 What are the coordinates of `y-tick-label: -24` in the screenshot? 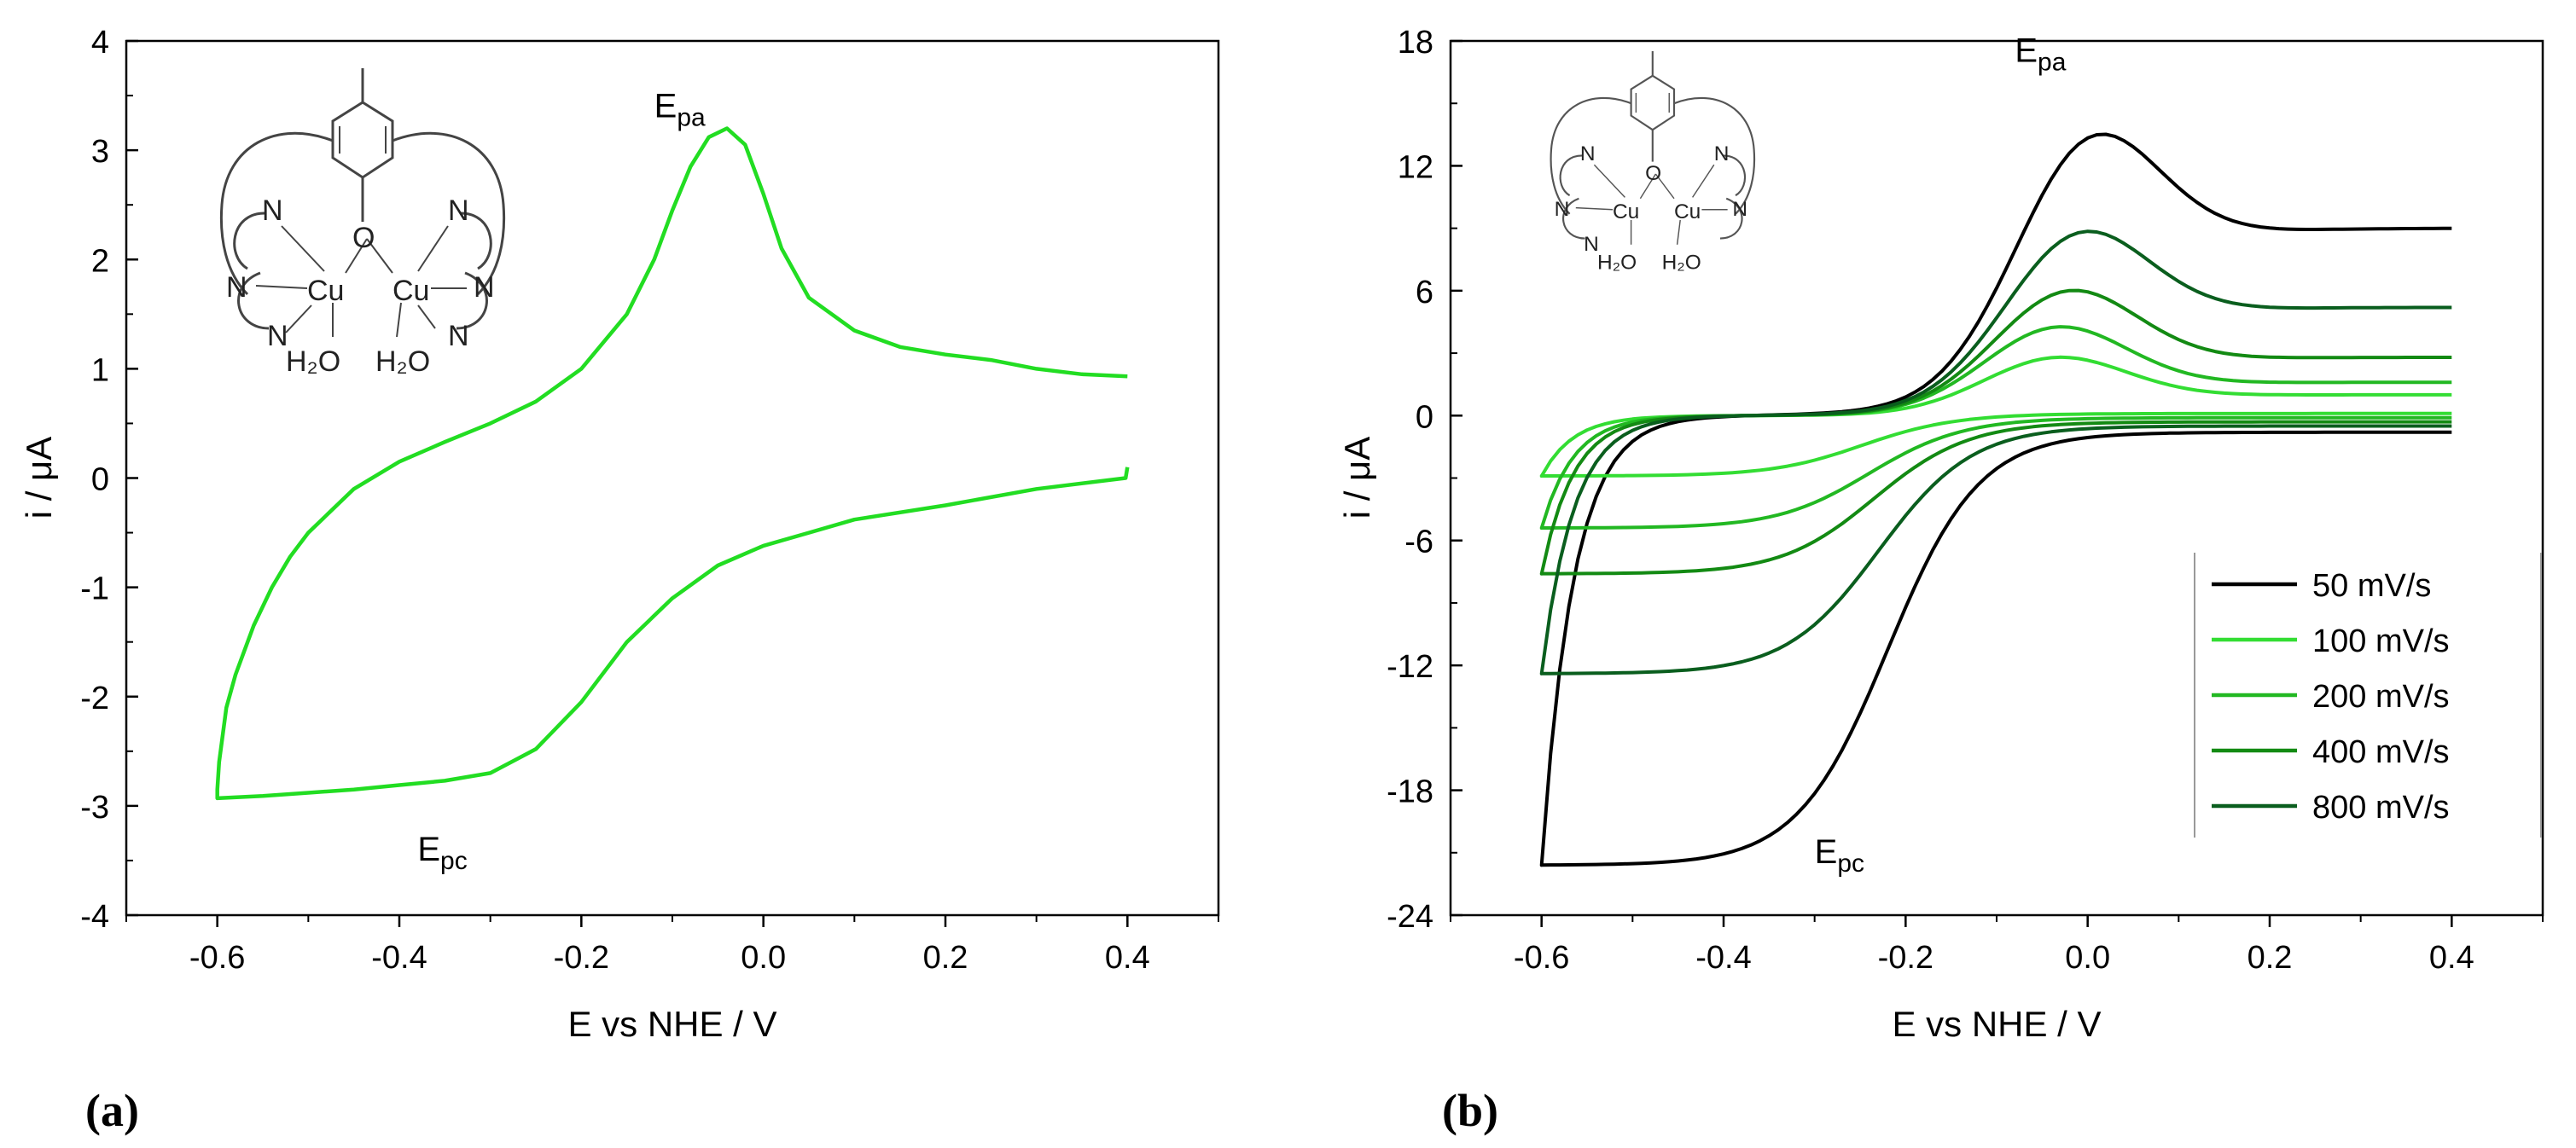 It's located at (1410, 917).